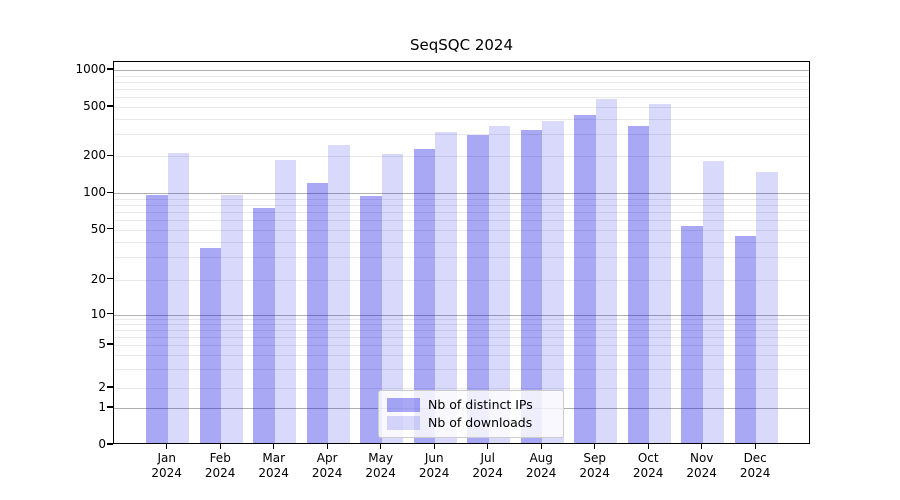  Describe the element at coordinates (499, 284) in the screenshot. I see `bar-downloads-jul` at that location.